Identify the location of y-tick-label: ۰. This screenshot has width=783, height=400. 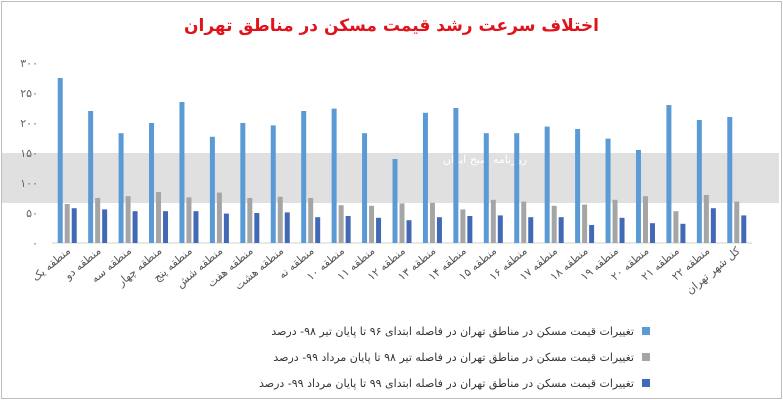
(35, 243).